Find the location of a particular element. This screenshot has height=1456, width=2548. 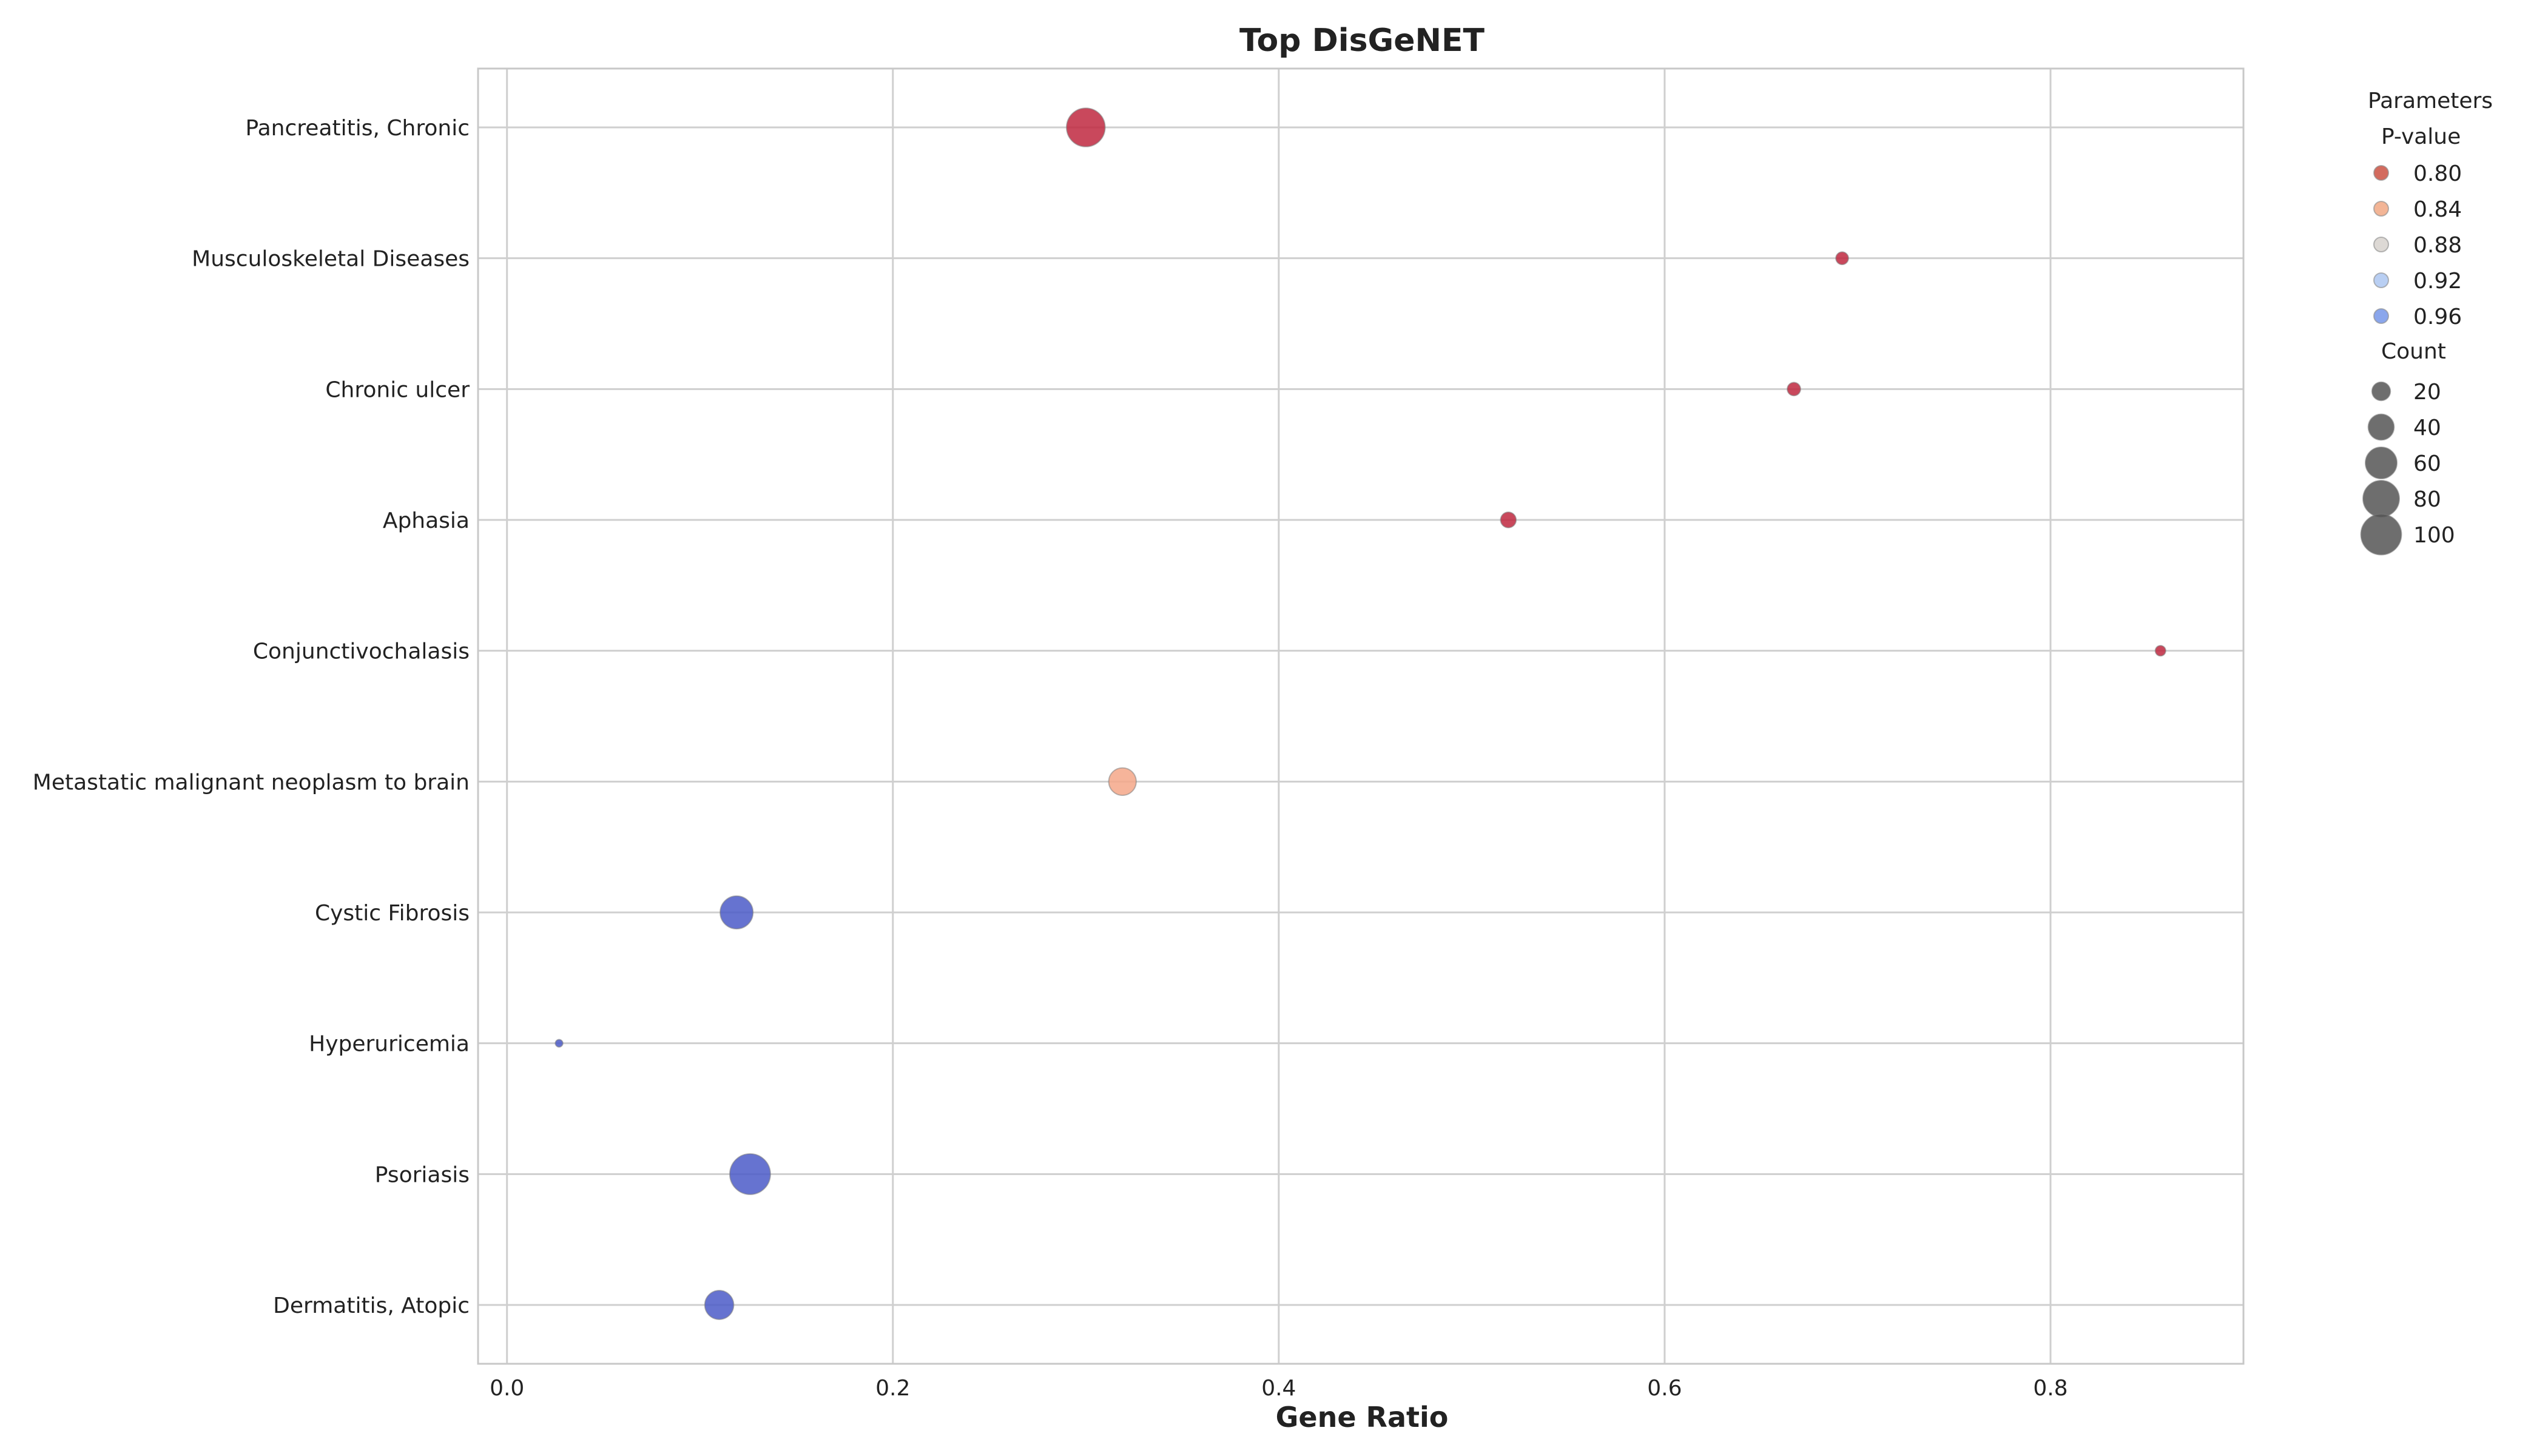

y-tick-label: Conjunctivochalasis is located at coordinates (361, 651).